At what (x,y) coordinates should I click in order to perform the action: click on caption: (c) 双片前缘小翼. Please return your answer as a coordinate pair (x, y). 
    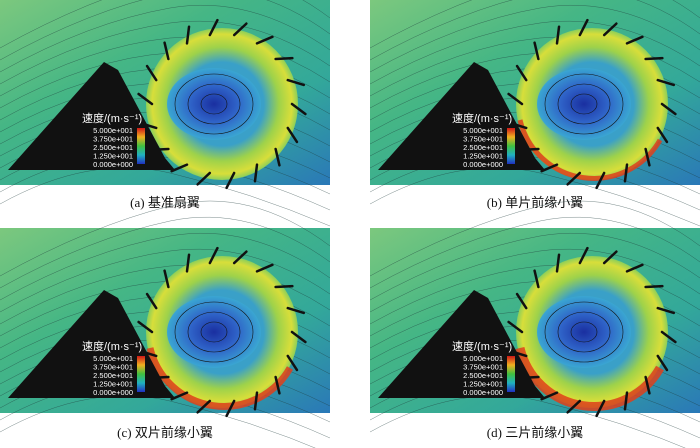
    Looking at the image, I should click on (165, 432).